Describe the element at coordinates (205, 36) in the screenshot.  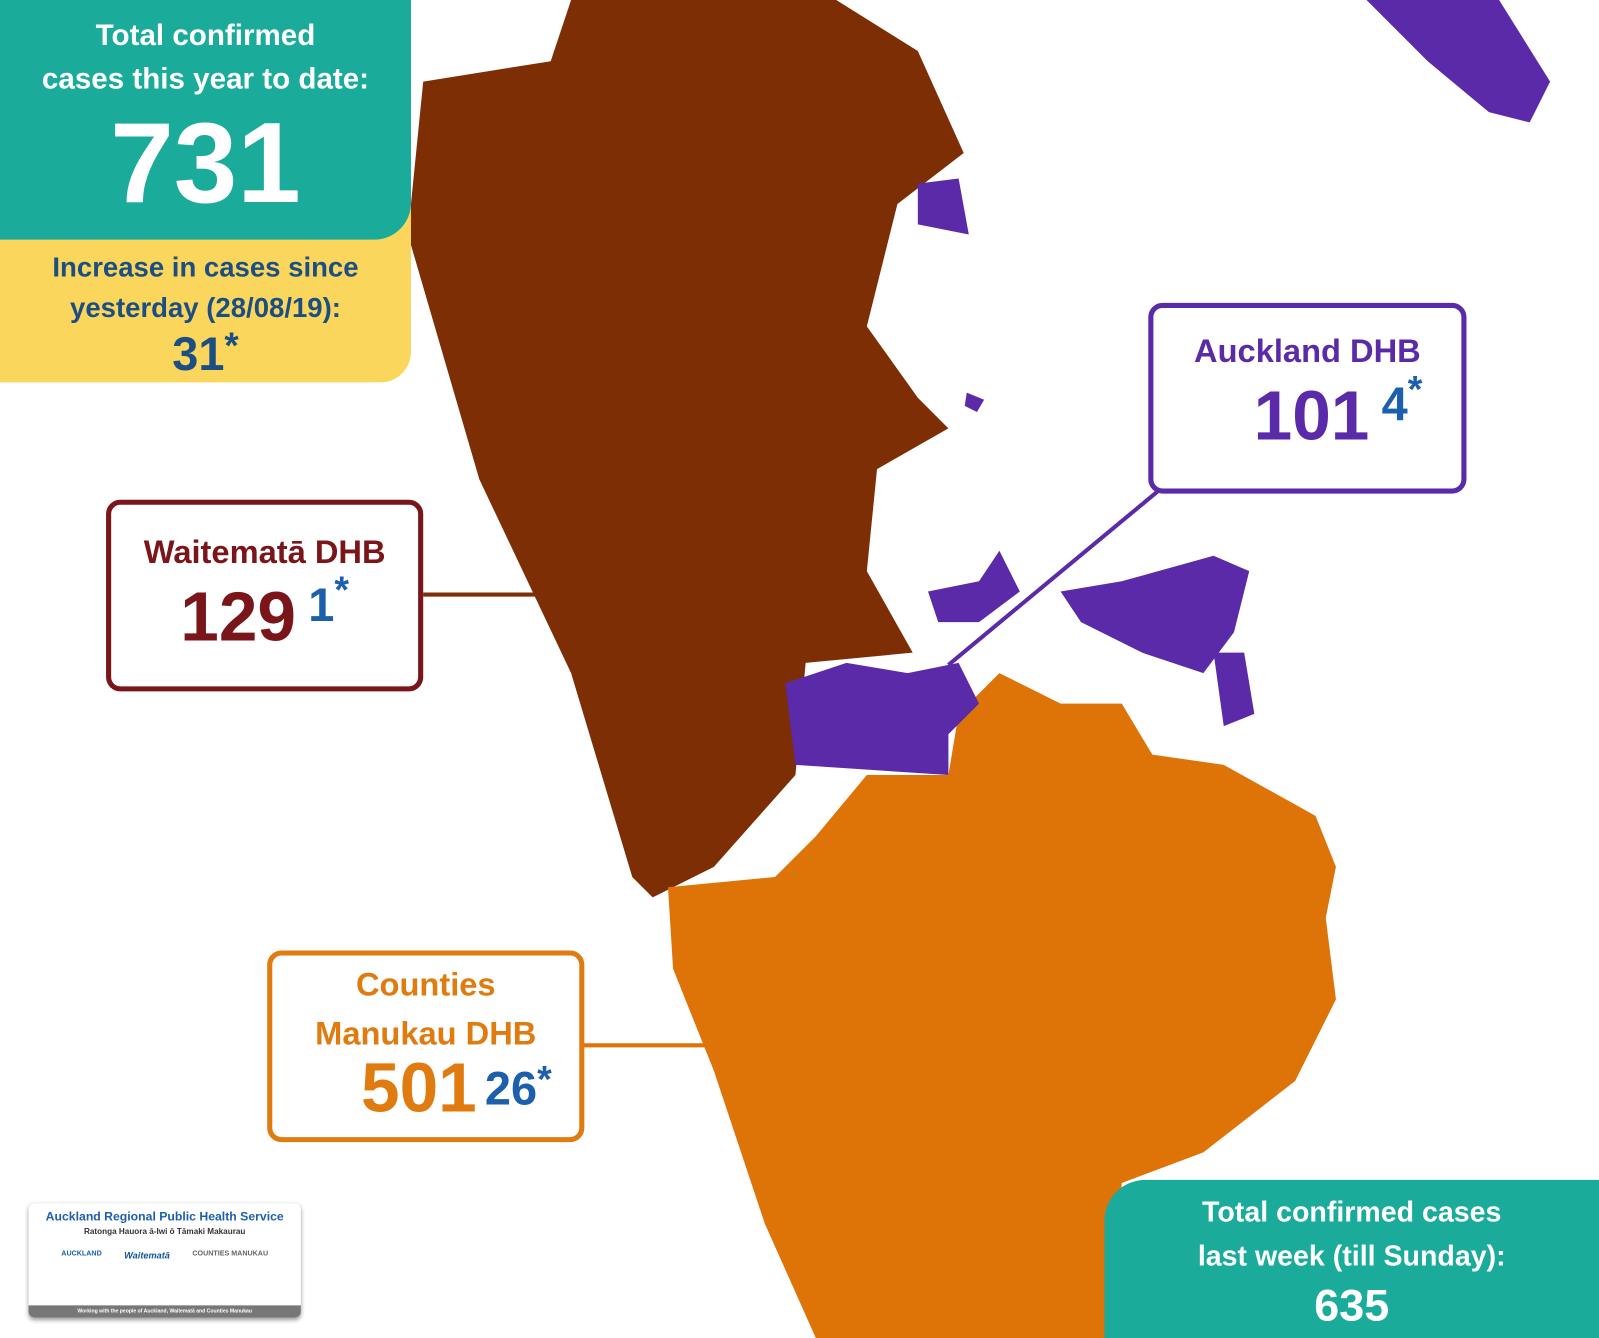
I see `total-title: Total confirmed` at that location.